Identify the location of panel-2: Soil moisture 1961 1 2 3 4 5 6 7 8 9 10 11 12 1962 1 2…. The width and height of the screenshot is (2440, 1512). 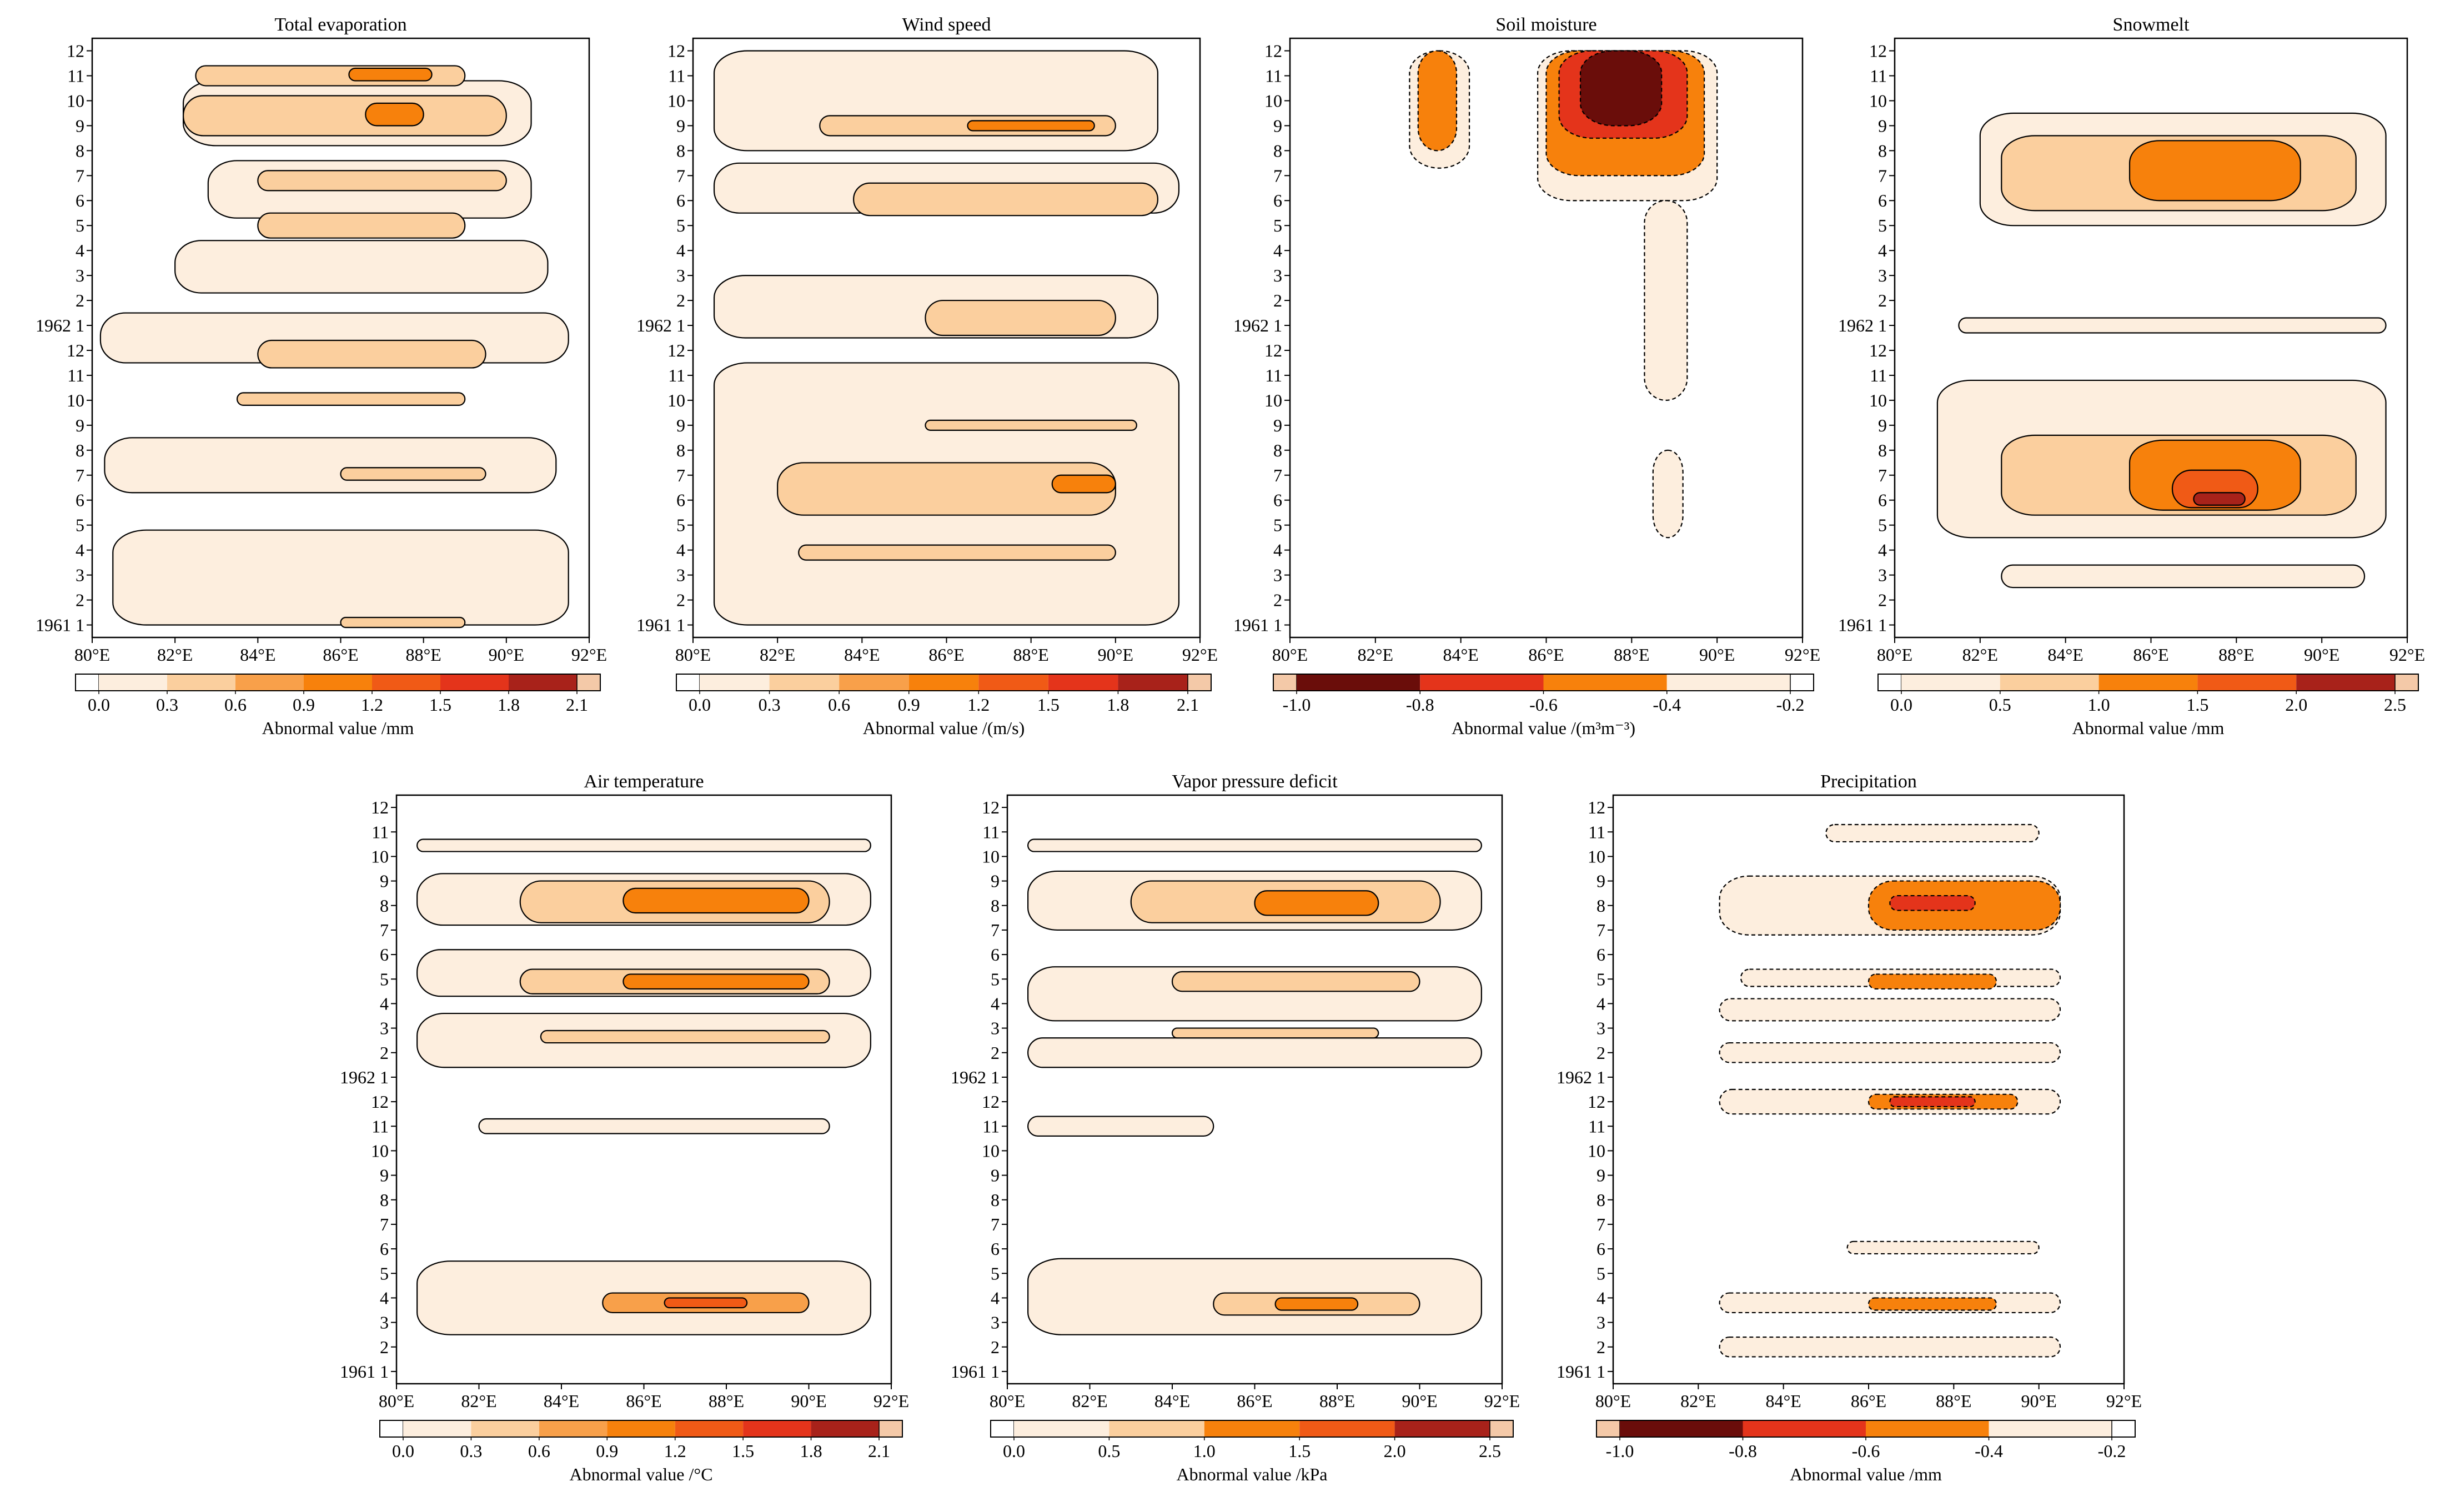
(1526, 376).